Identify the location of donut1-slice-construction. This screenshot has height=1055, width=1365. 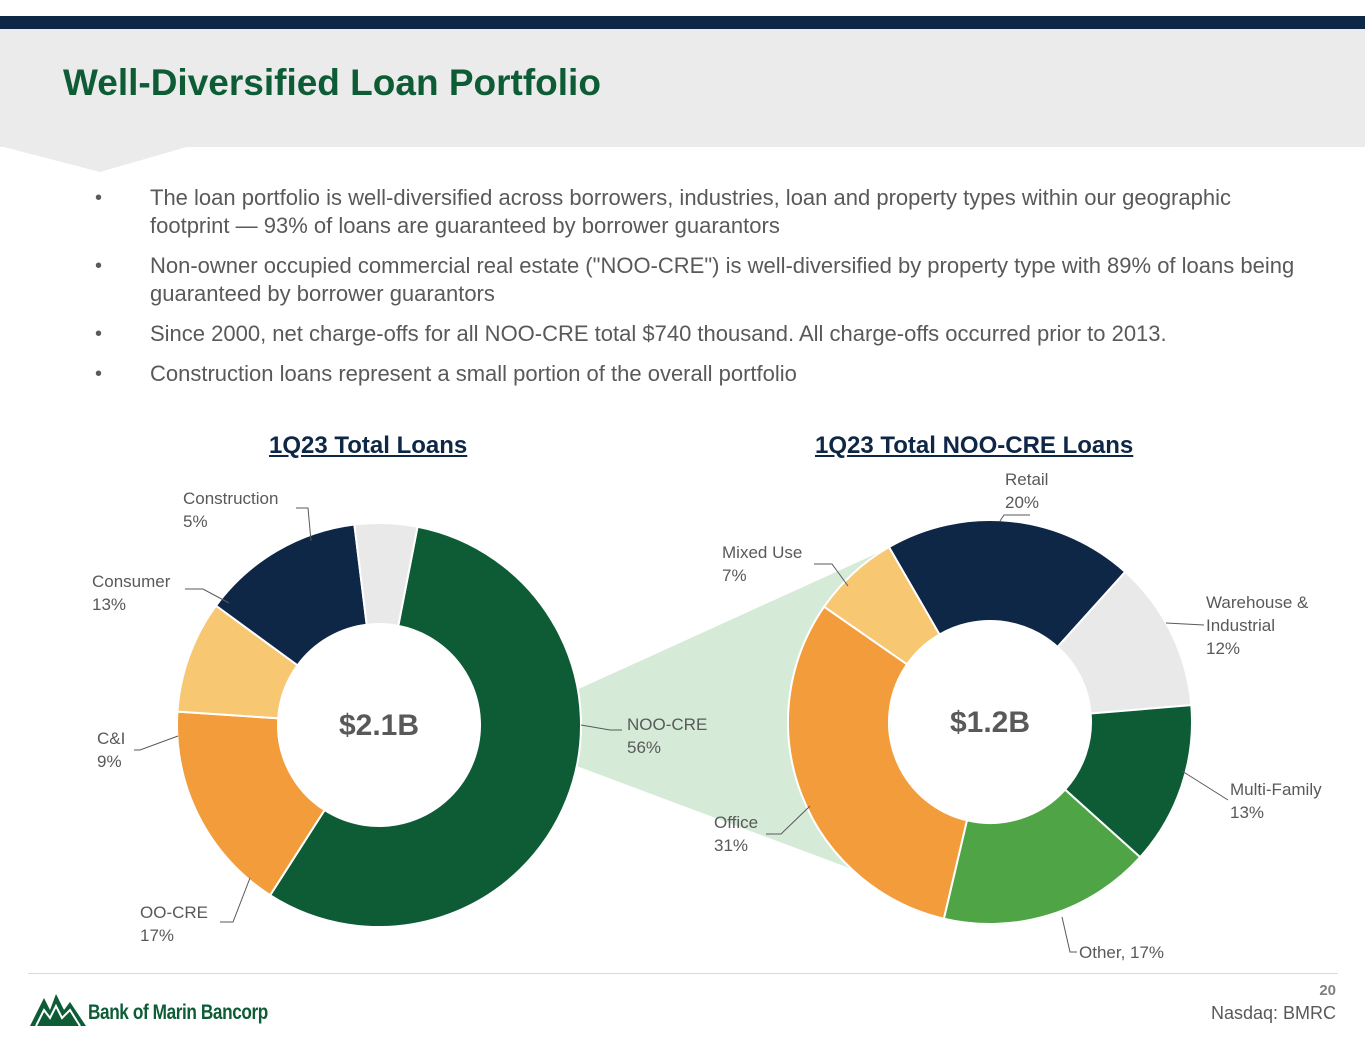
(386, 575).